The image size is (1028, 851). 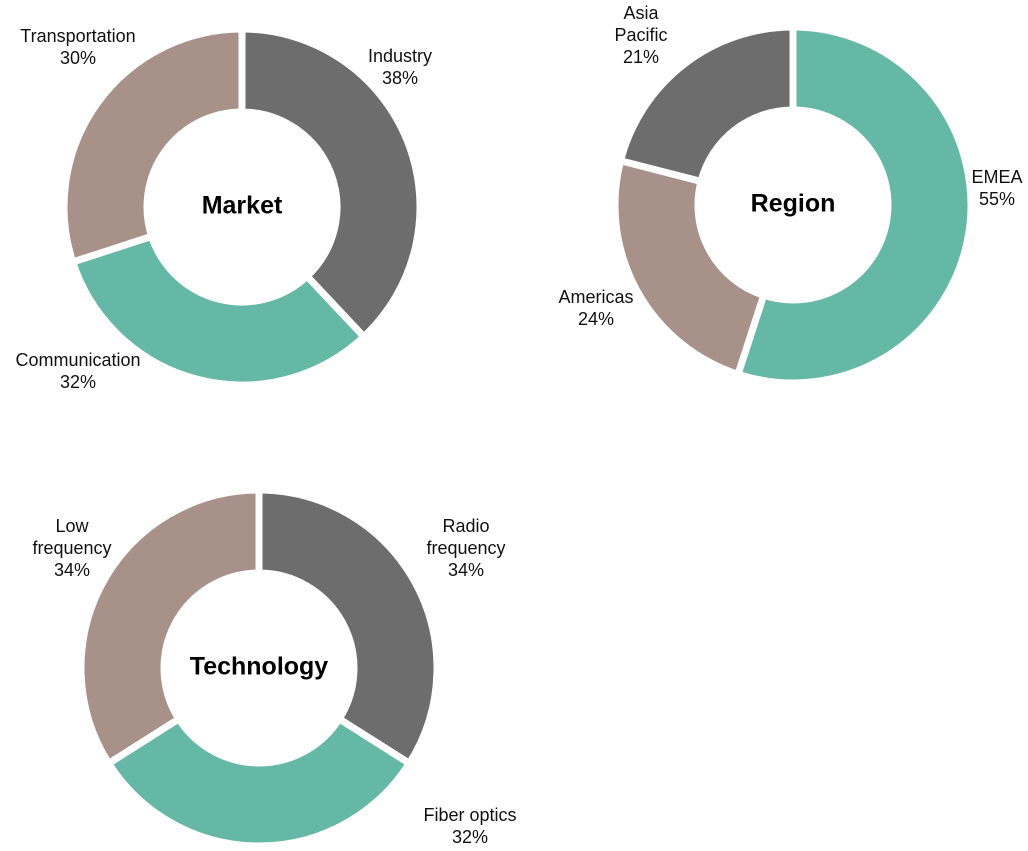 I want to click on category-label: Low frequency, so click(x=72, y=537).